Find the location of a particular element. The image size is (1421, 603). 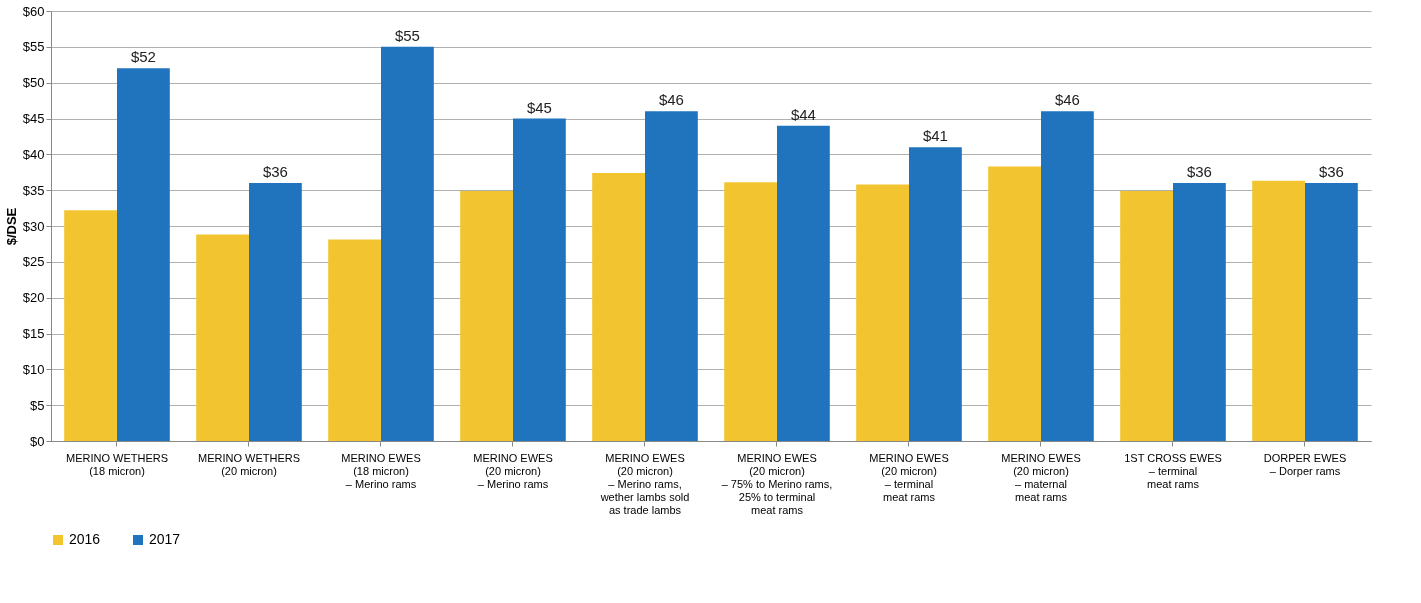

y-tick-label: $10 is located at coordinates (33, 369).